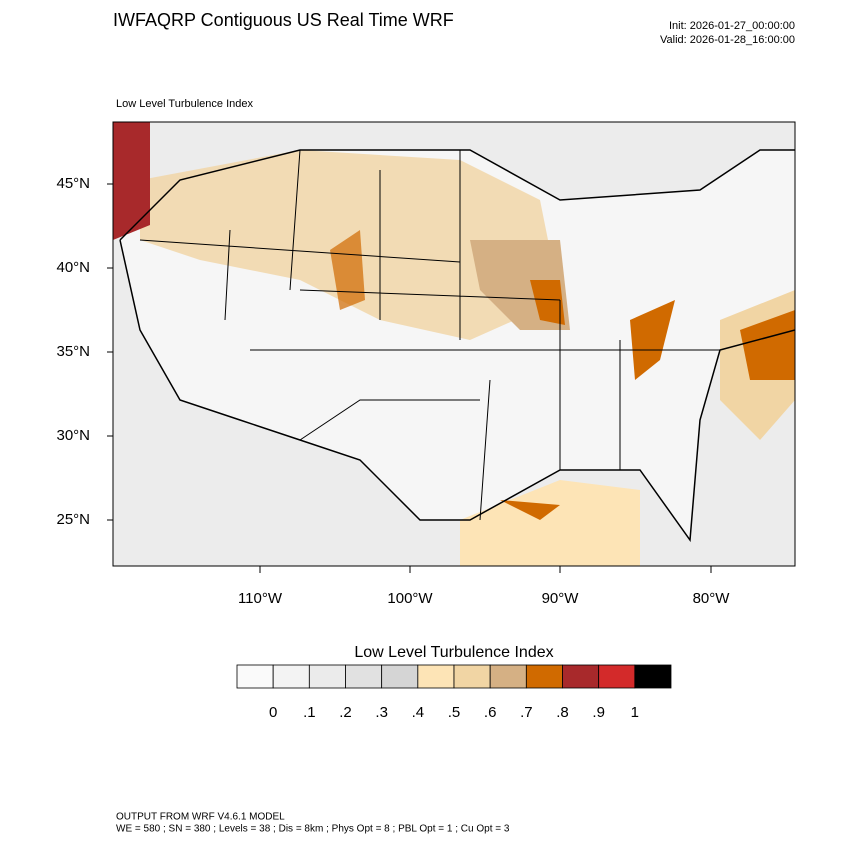 This screenshot has height=850, width=850. Describe the element at coordinates (526, 712) in the screenshot. I see `colorbar-label: .7` at that location.